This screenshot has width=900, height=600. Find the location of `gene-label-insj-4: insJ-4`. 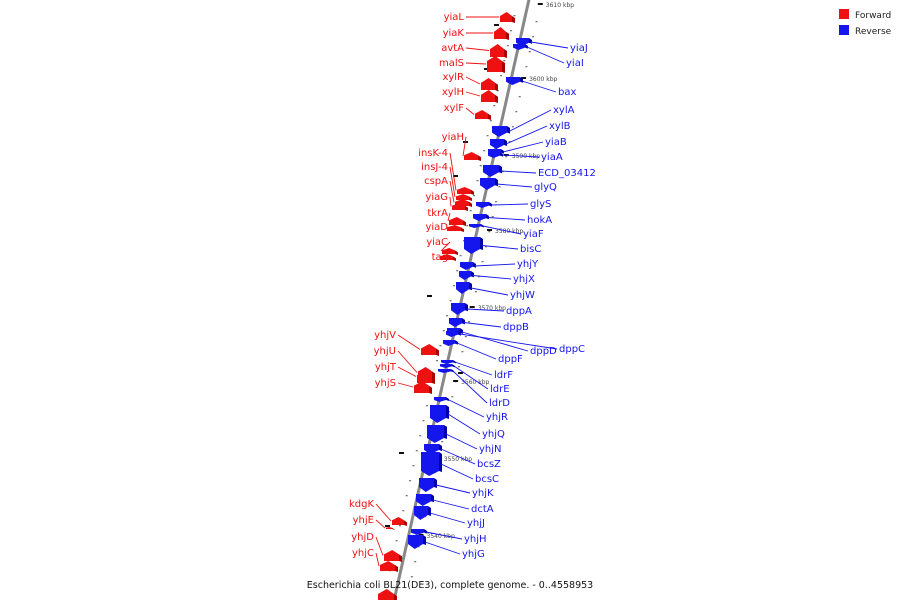

gene-label-insj-4: insJ-4 is located at coordinates (434, 167).